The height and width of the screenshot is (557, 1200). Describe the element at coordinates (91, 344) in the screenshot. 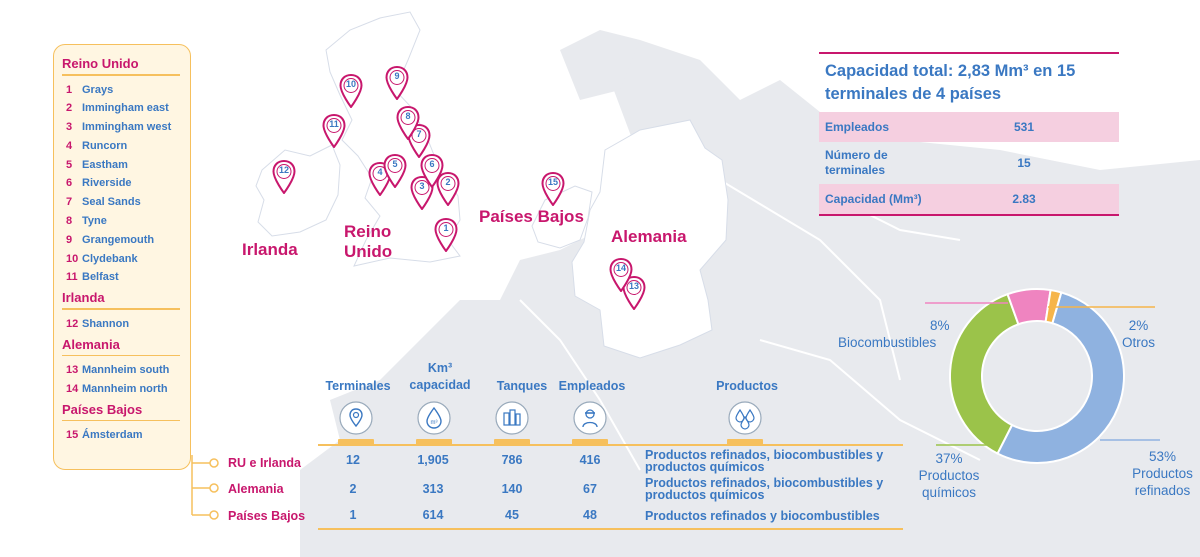

I see `legend-country-title: Alemania` at that location.